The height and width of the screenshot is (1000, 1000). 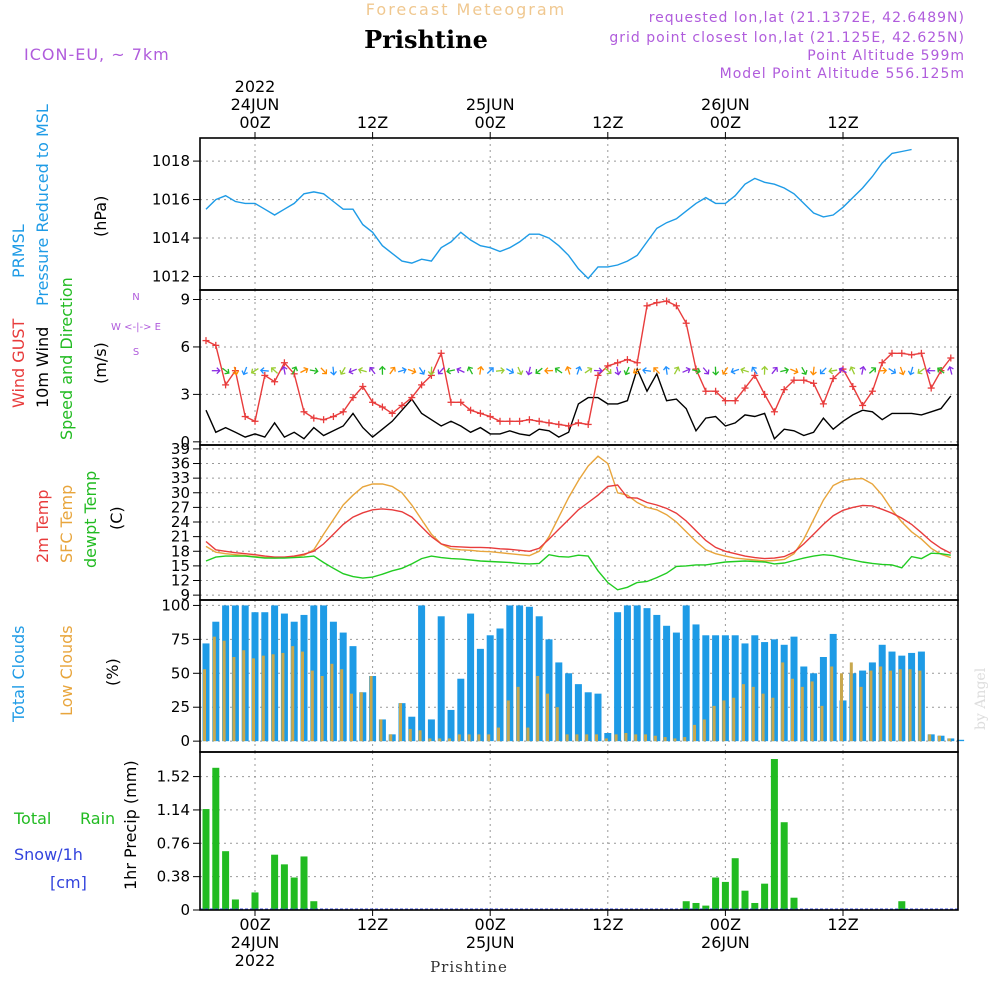 I want to click on ytick-label-wind: 0, so click(x=185, y=442).